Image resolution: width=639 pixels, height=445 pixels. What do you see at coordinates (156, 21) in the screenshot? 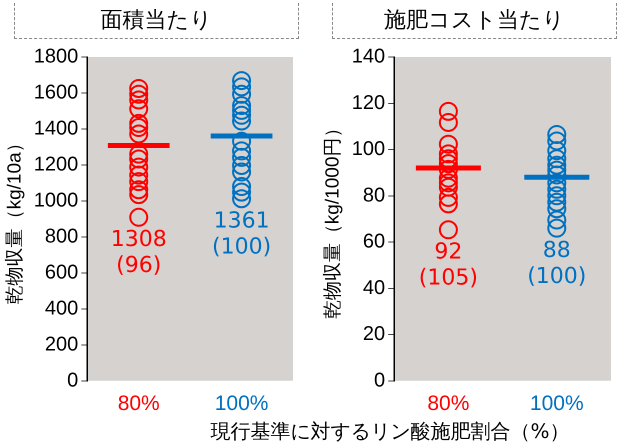
I see `chart-title: 面積当たり` at bounding box center [156, 21].